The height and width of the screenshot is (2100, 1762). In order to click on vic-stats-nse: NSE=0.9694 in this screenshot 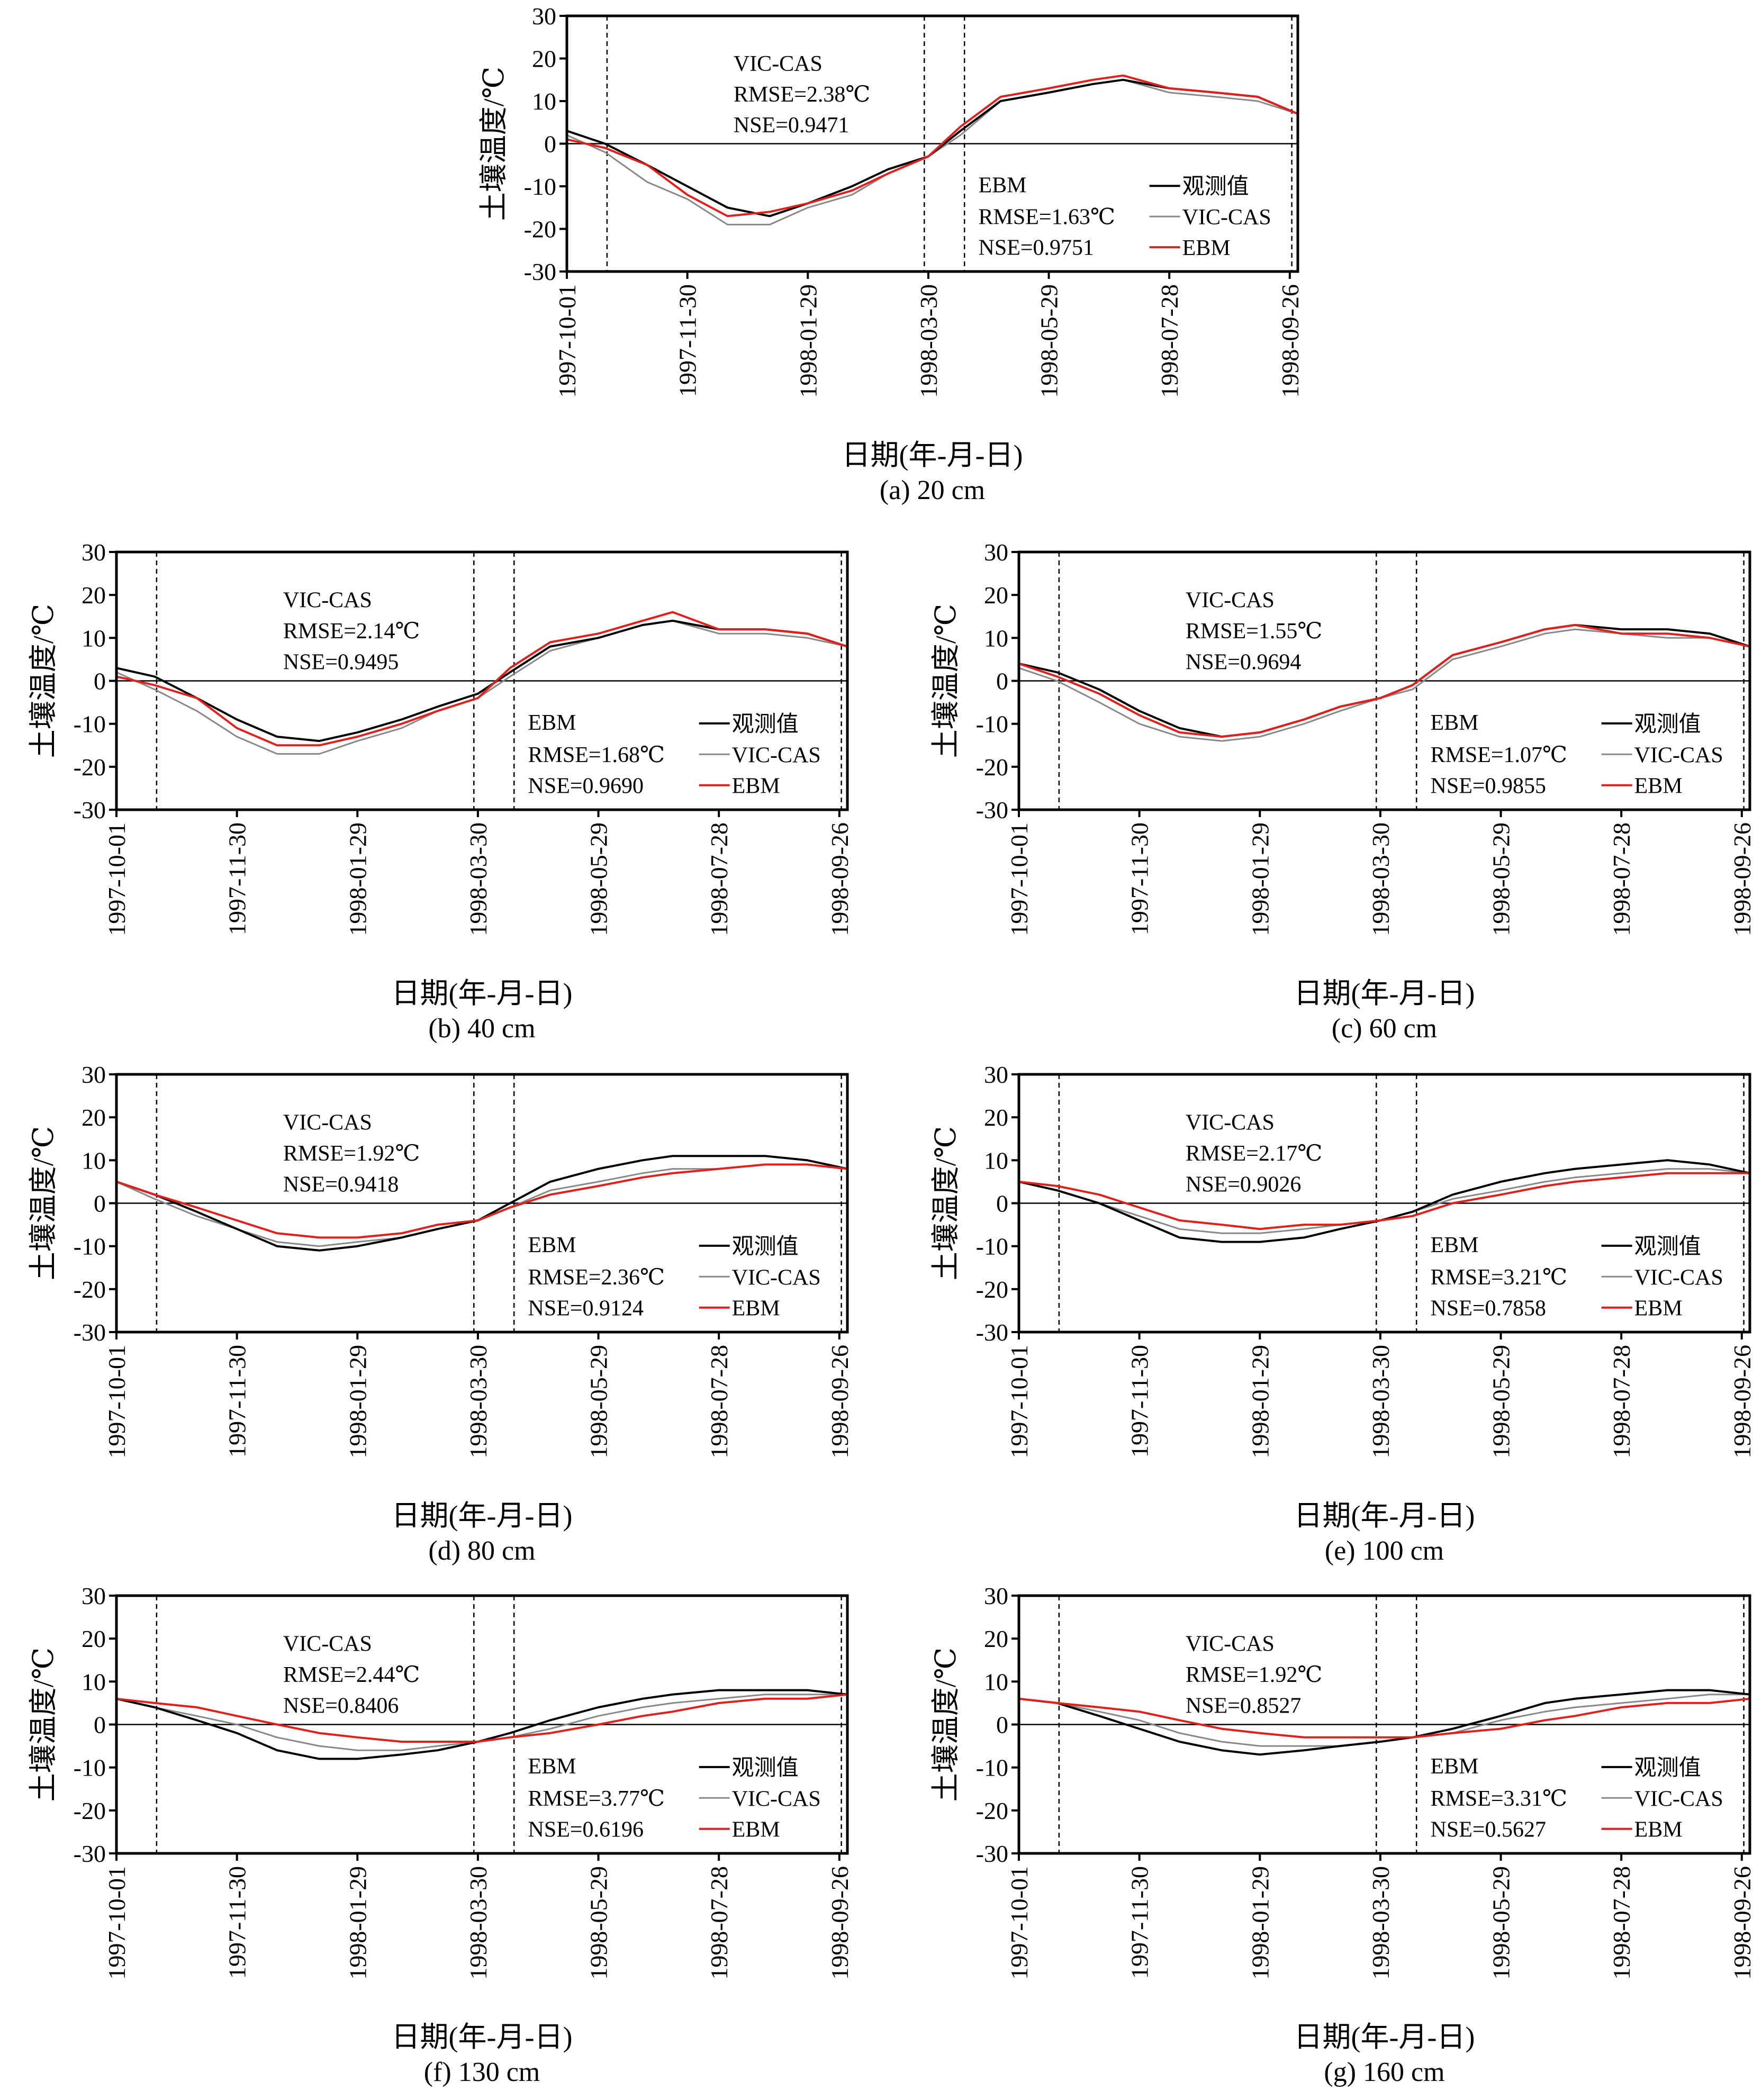, I will do `click(1244, 662)`.